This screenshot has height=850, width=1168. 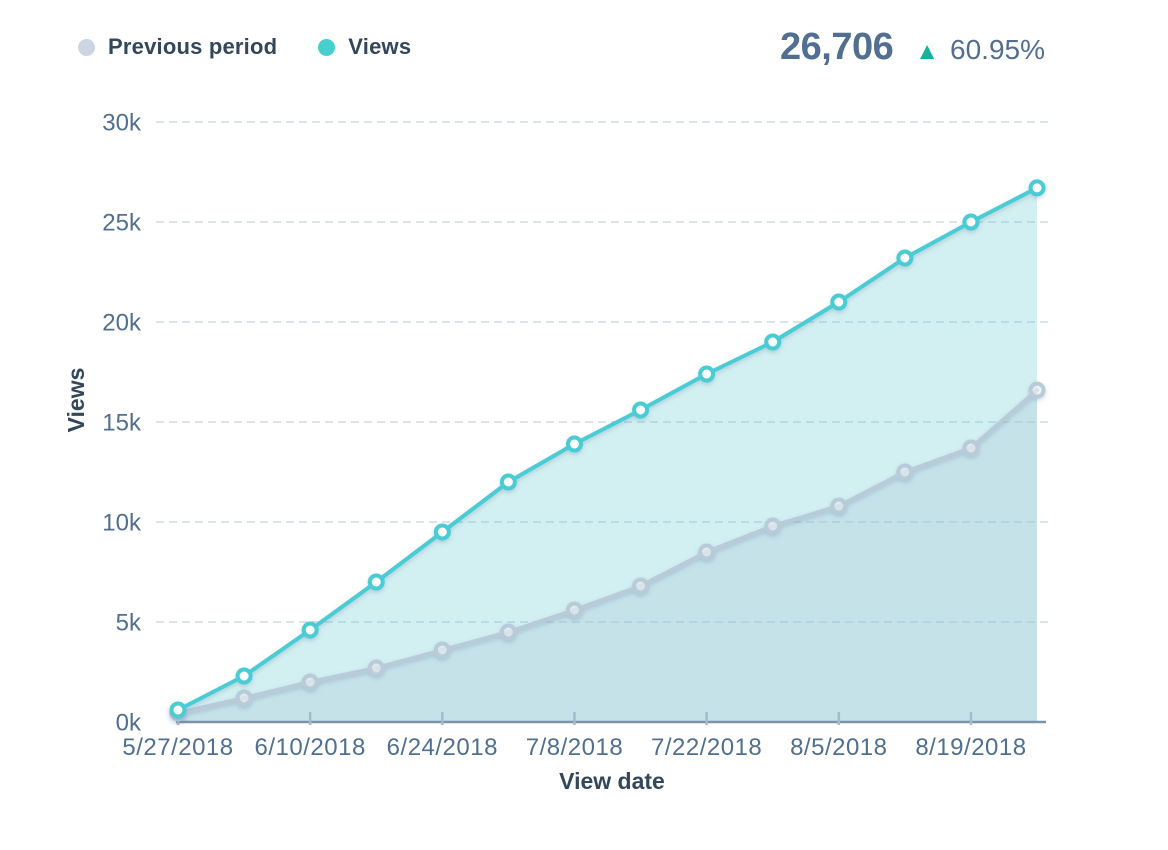 I want to click on y-tick-label: 10k, so click(x=122, y=523).